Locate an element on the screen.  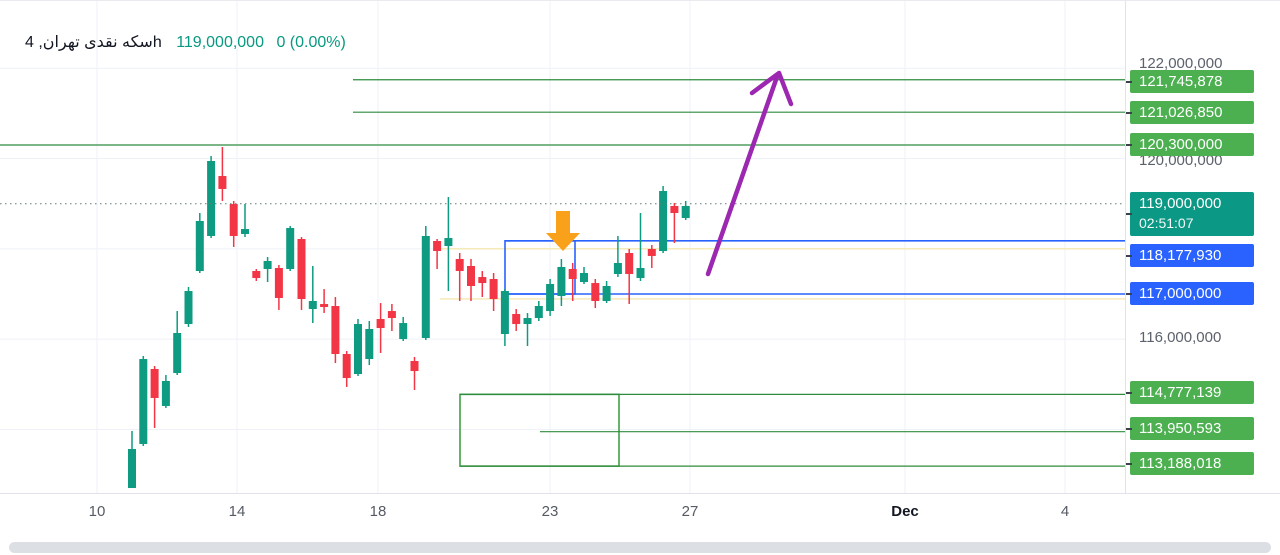
bar-close-countdown: 02:51:07 is located at coordinates (1166, 223).